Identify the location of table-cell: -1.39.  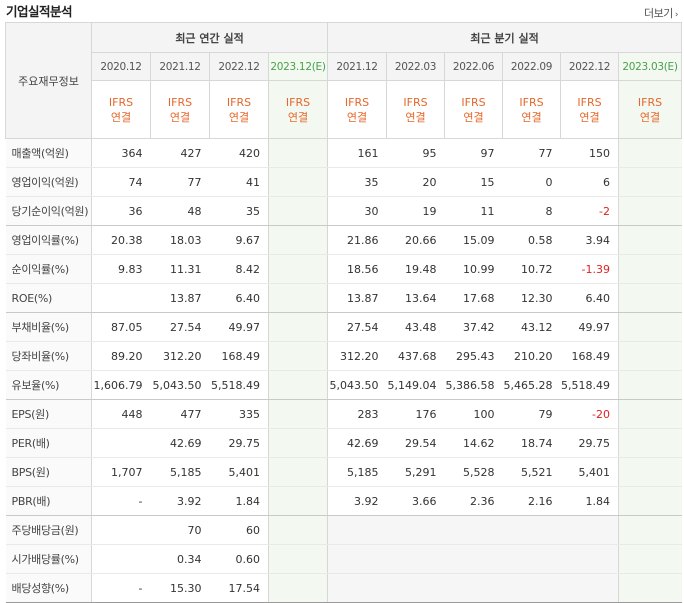
(589, 269).